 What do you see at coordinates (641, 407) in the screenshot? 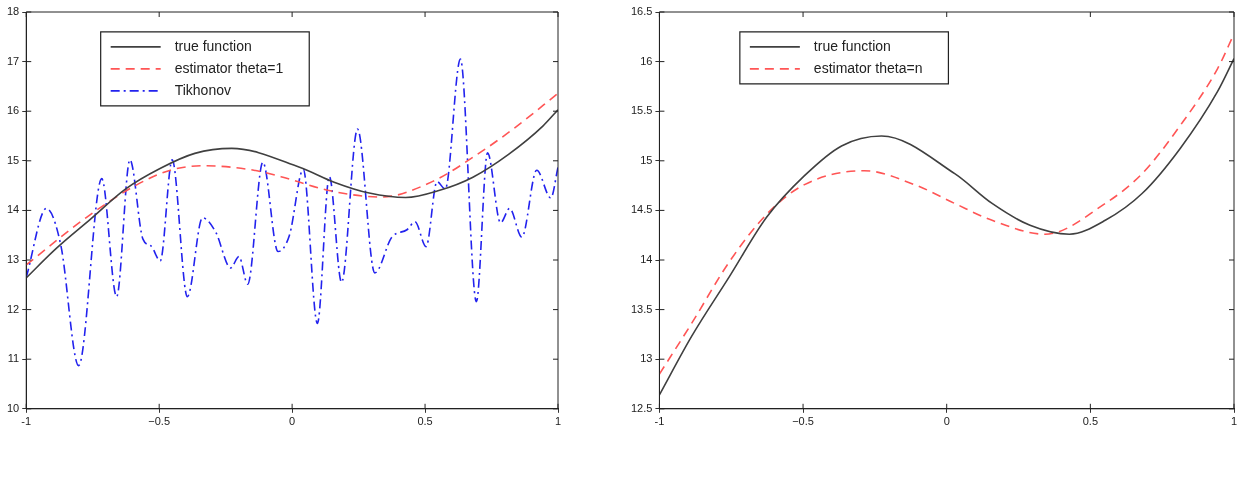
I see `y-tick-label: 12.5` at bounding box center [641, 407].